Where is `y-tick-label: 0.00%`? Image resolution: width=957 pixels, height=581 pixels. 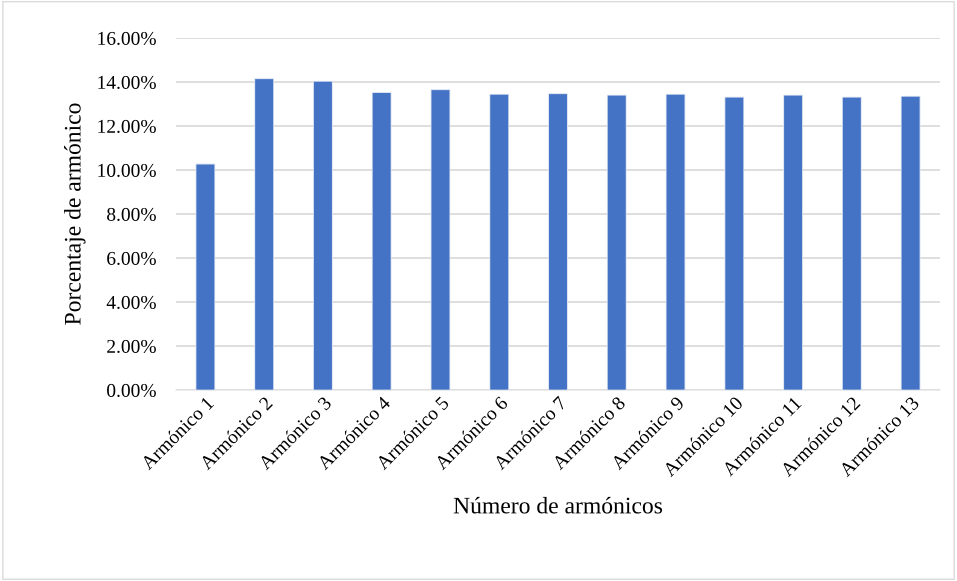 y-tick-label: 0.00% is located at coordinates (131, 391).